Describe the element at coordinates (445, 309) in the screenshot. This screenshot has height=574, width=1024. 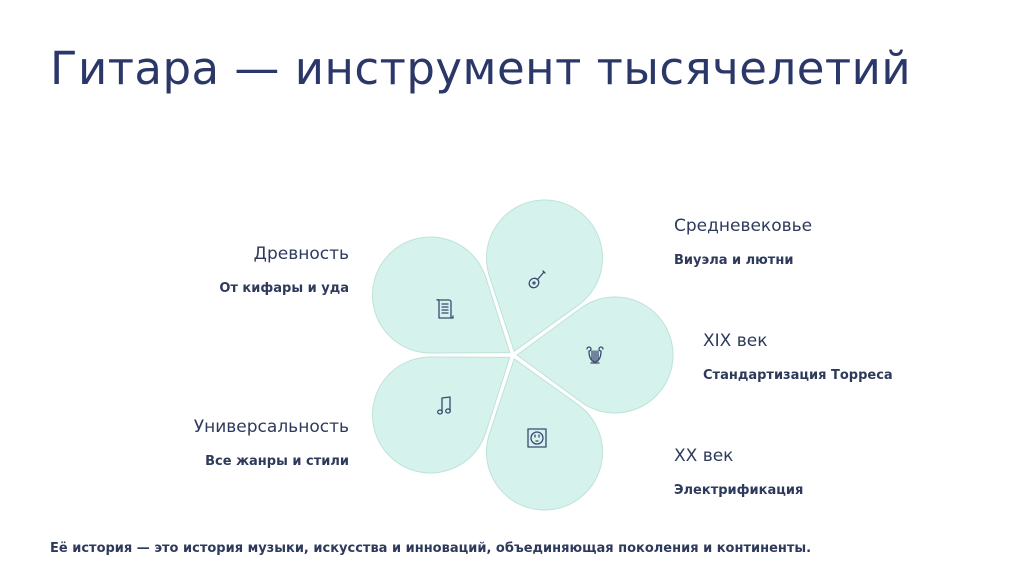
I see `scroll-icon` at that location.